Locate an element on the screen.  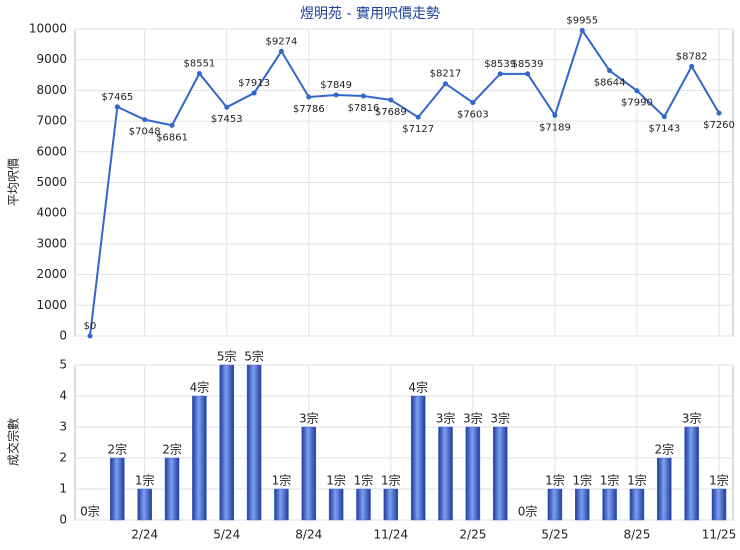
value-label: $7048 is located at coordinates (145, 132).